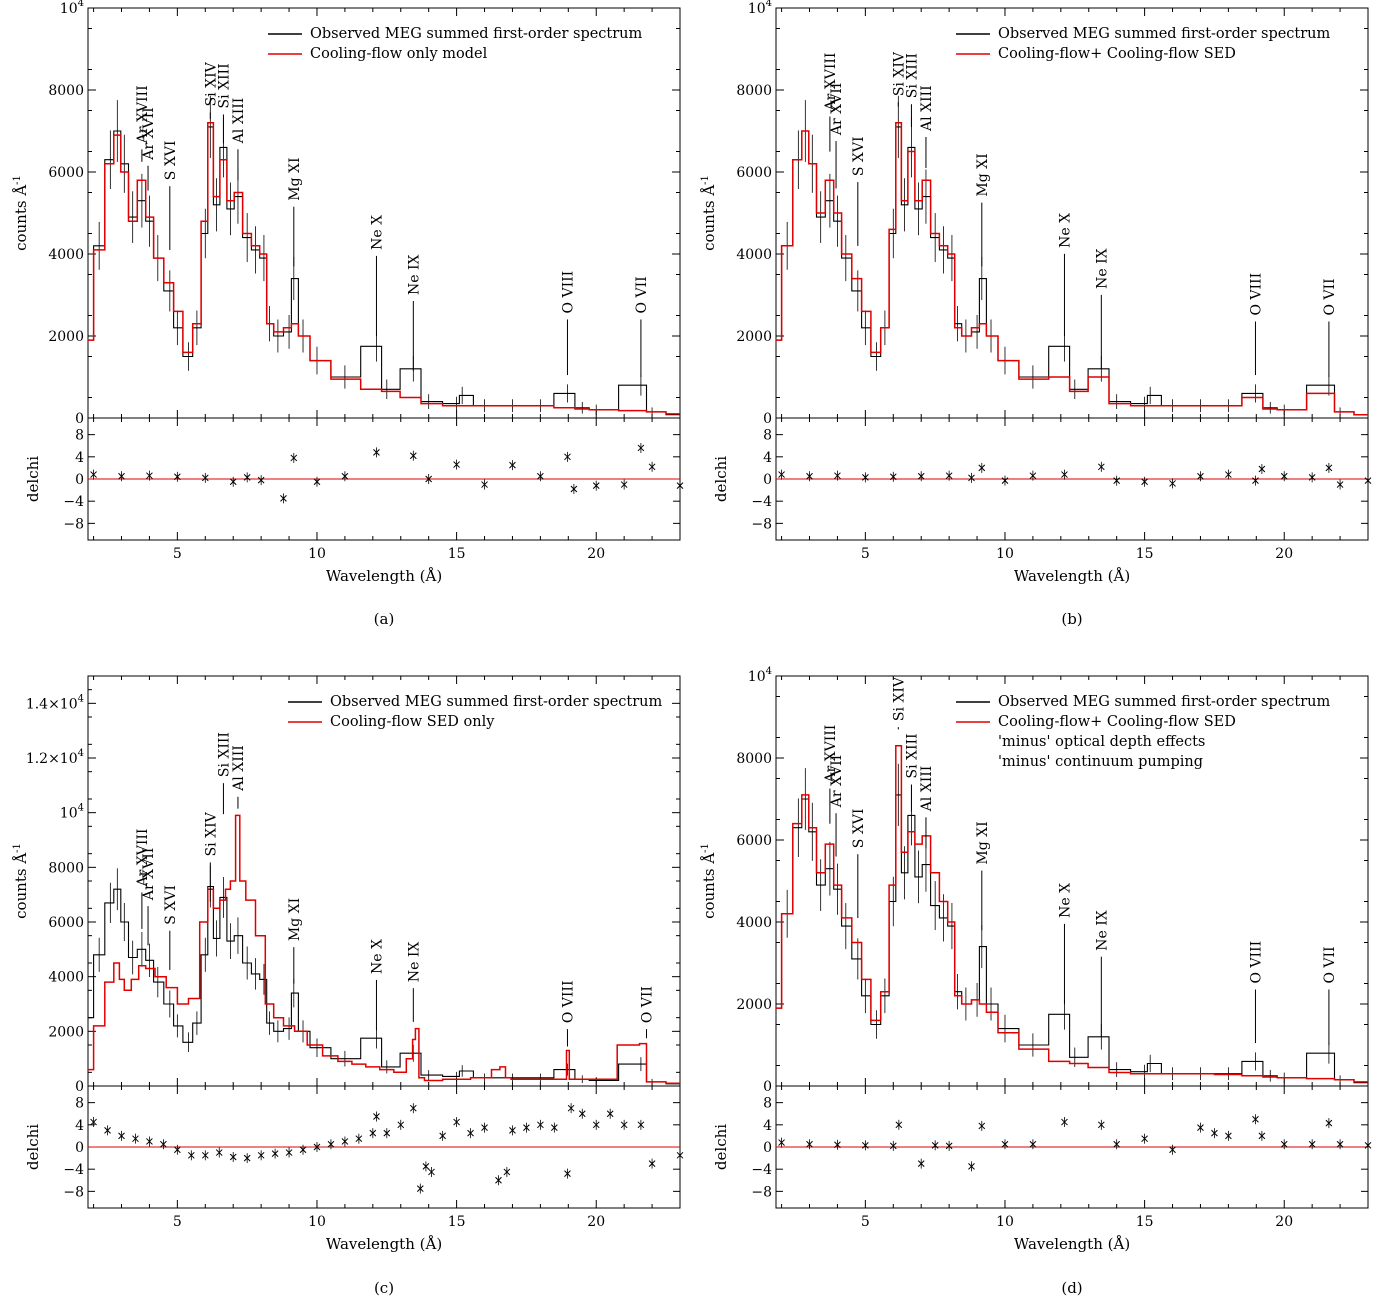 The image size is (1390, 1304). What do you see at coordinates (709, 881) in the screenshot?
I see `y-axis-label: counts Å-1` at bounding box center [709, 881].